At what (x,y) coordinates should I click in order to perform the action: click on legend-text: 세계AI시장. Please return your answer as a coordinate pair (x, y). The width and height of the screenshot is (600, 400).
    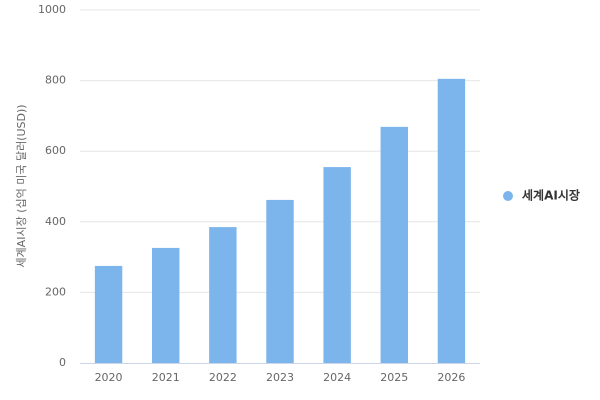
    Looking at the image, I should click on (551, 195).